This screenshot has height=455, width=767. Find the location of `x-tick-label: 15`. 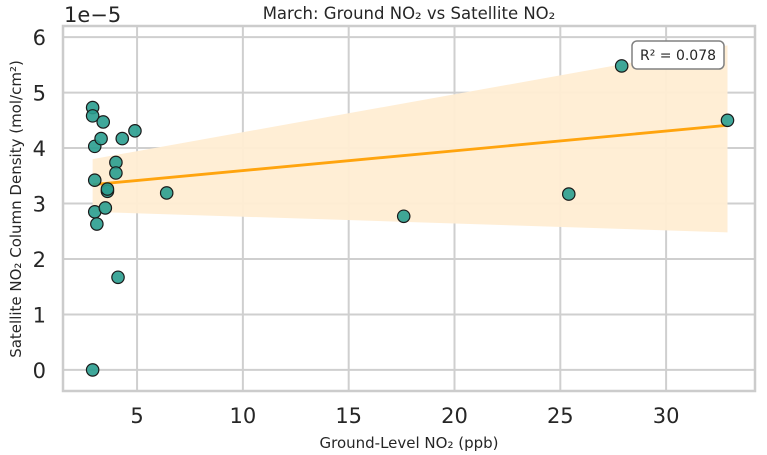

x-tick-label: 15 is located at coordinates (348, 416).